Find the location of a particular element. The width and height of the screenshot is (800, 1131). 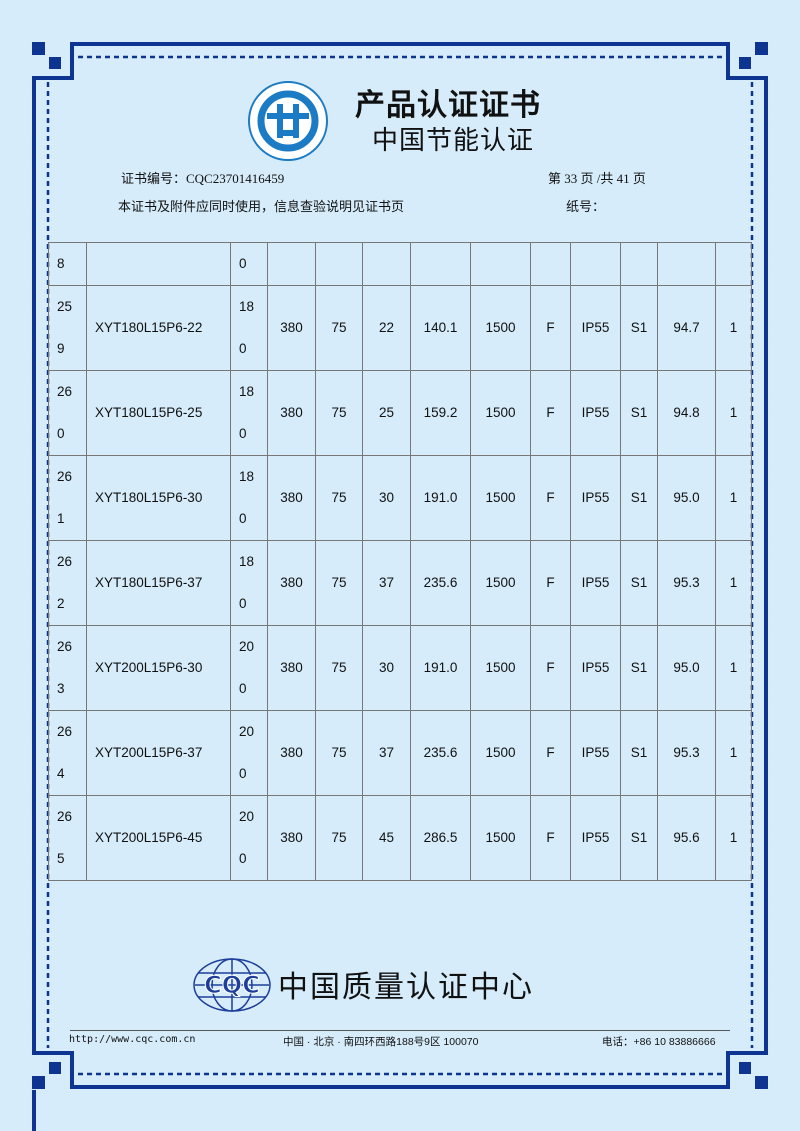

usage-note: 本证书及附件应同时使用，信息查验说明见证书页 is located at coordinates (261, 206).